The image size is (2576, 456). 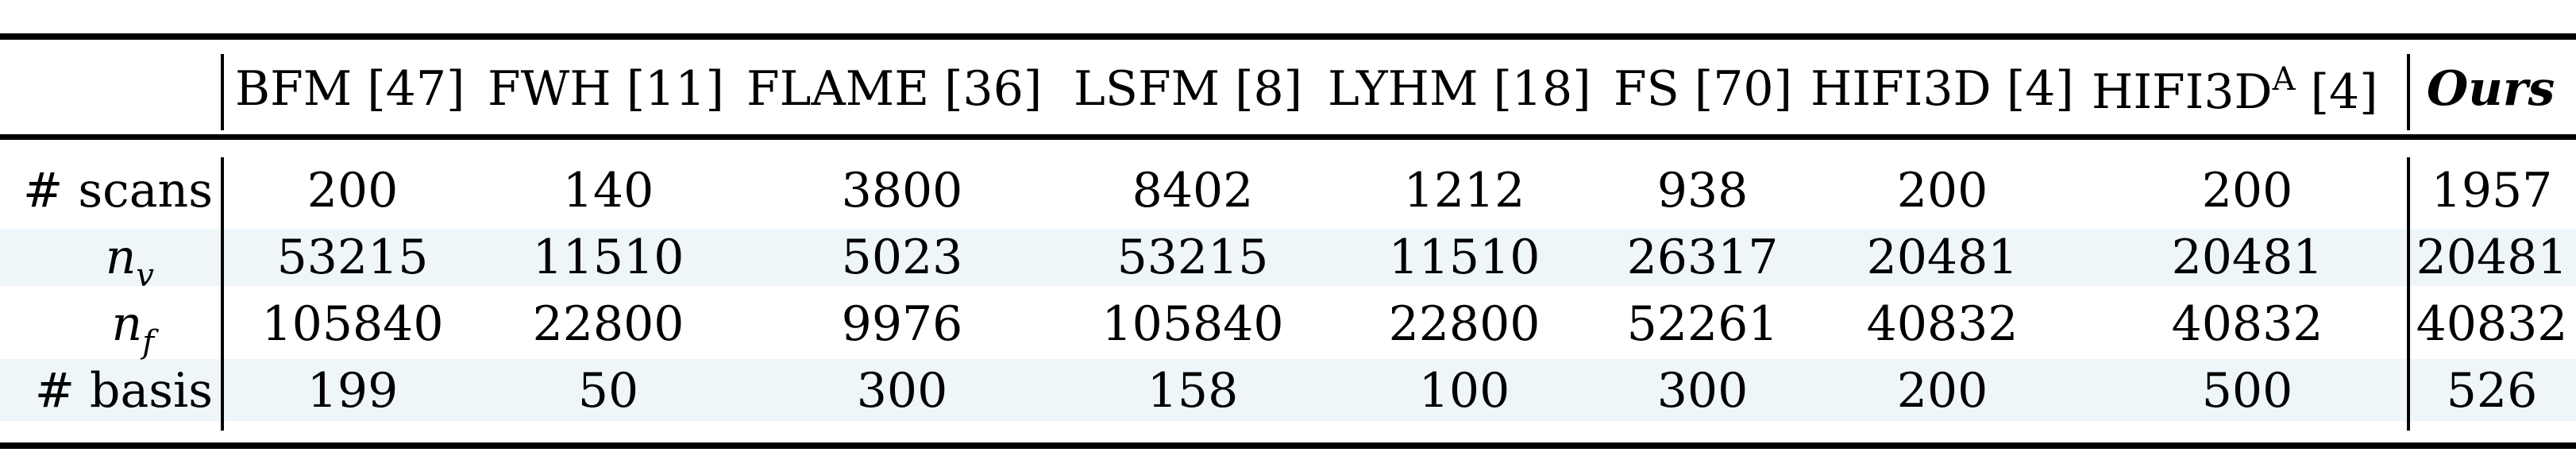 I want to click on cell-scans-fwh: 140, so click(x=608, y=191).